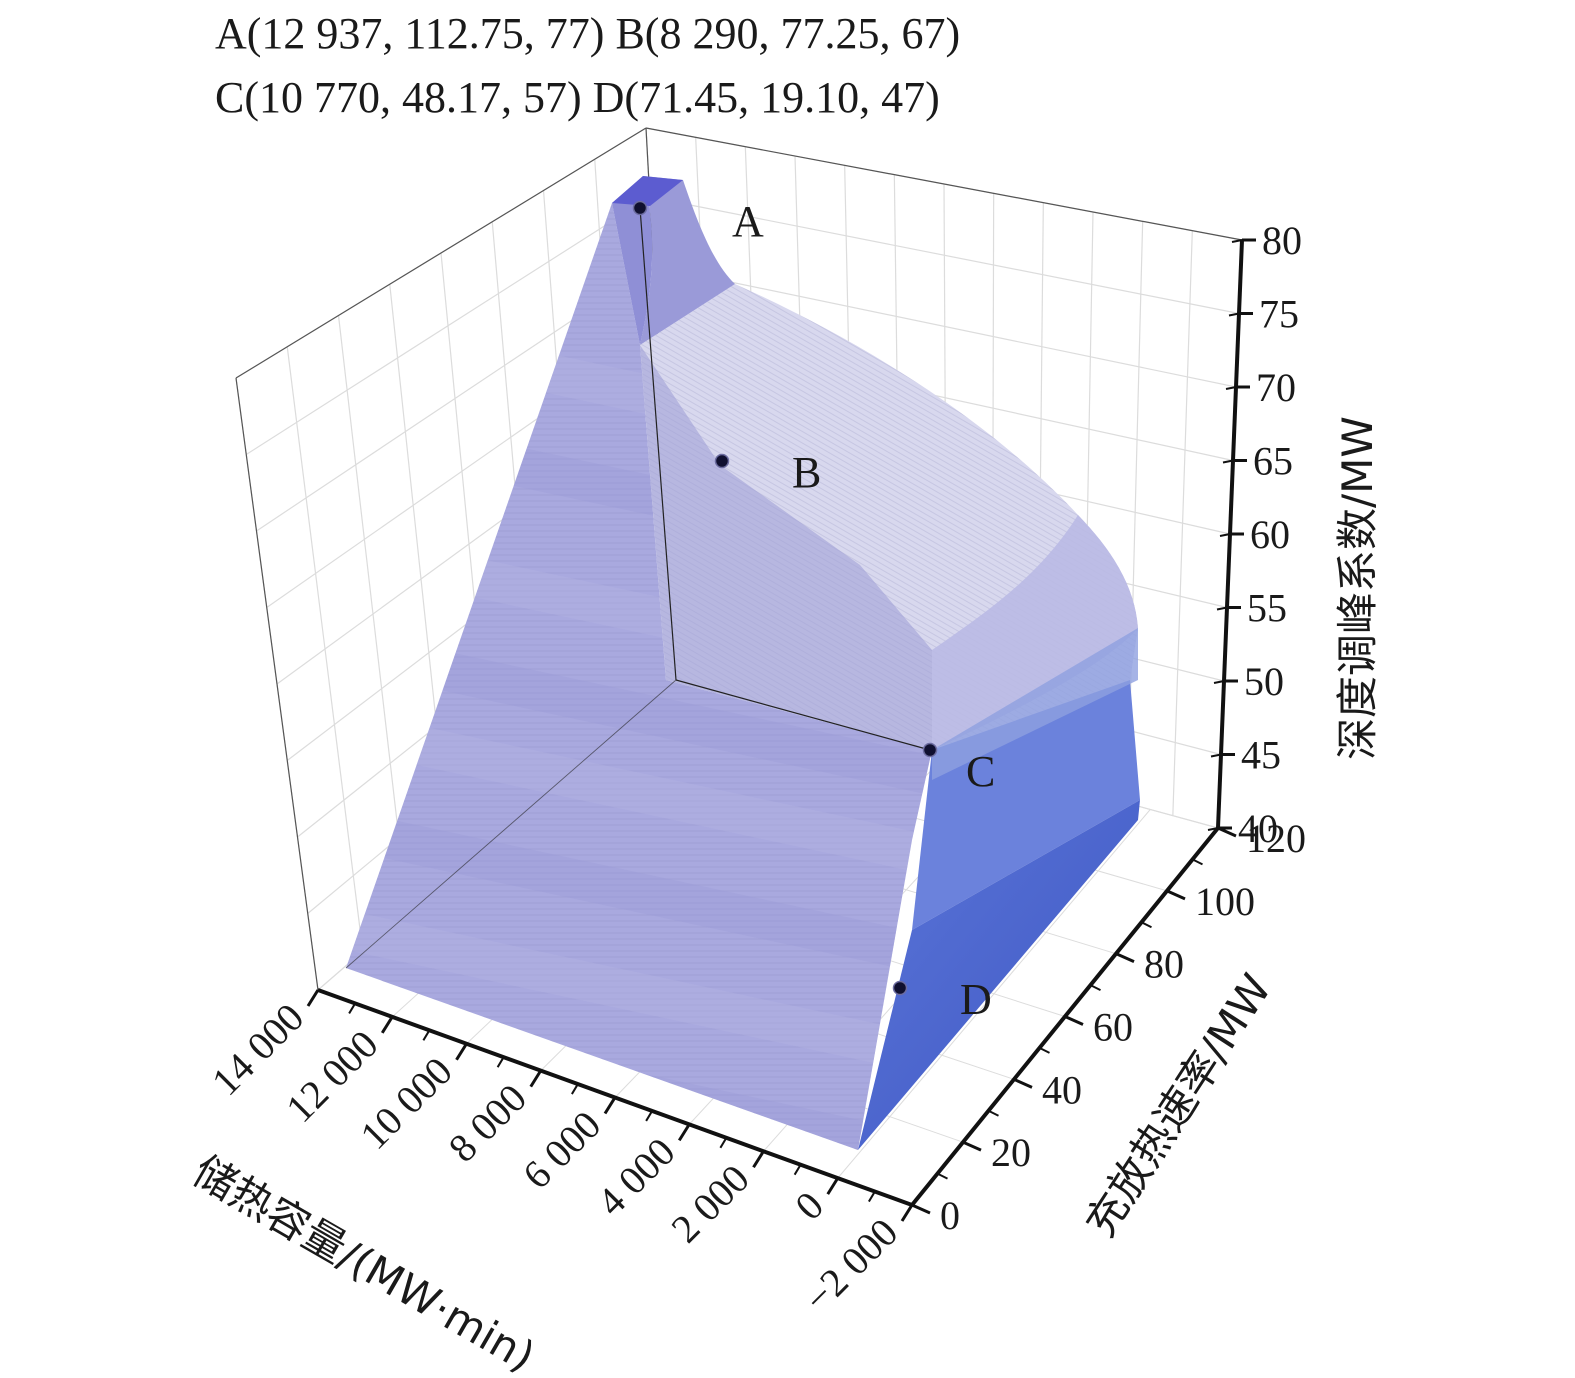 This screenshot has width=1575, height=1378. Describe the element at coordinates (1273, 461) in the screenshot. I see `z-tick-label: 65` at that location.